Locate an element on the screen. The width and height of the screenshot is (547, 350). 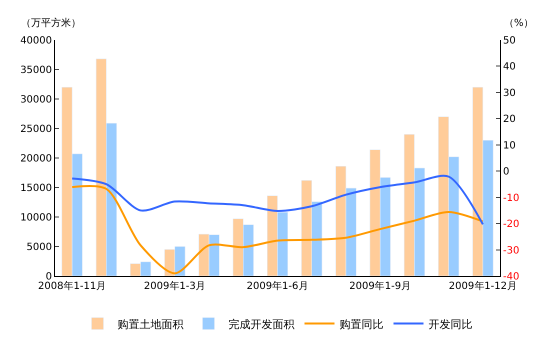
legend-label: 购置同比 is located at coordinates (362, 324).